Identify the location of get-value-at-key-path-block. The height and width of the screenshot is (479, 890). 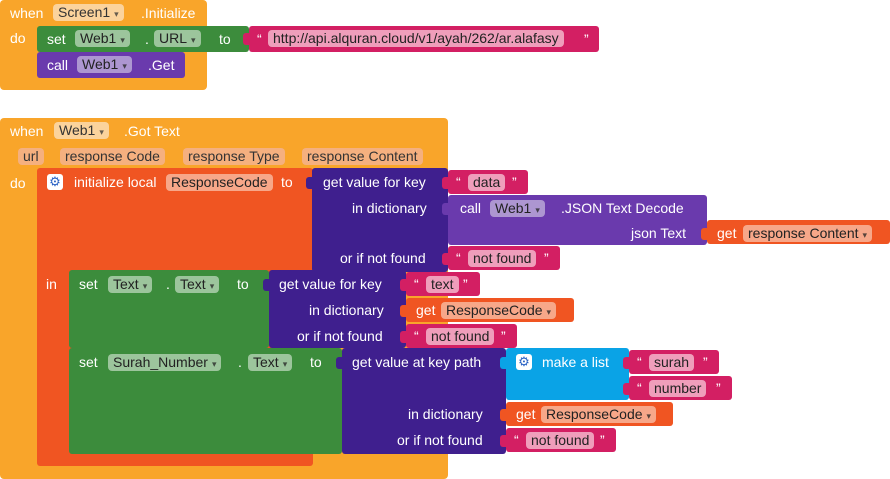
(424, 401).